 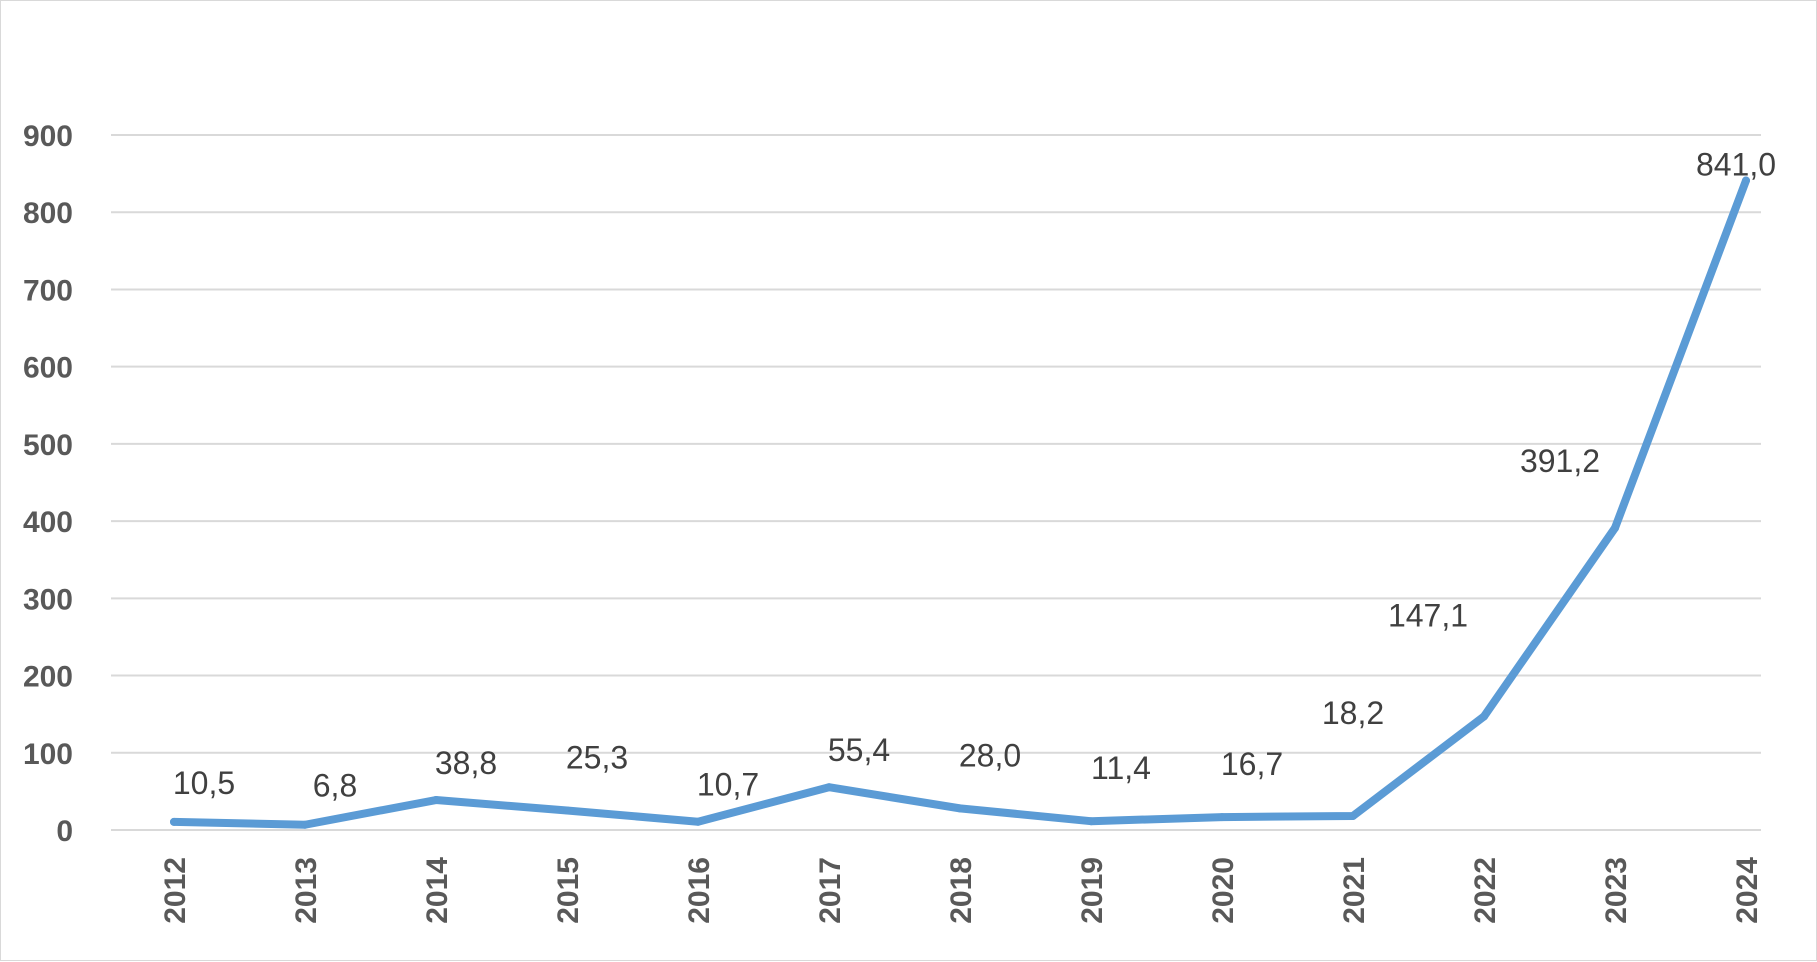 I want to click on x-tick-label: 2015, so click(x=568, y=890).